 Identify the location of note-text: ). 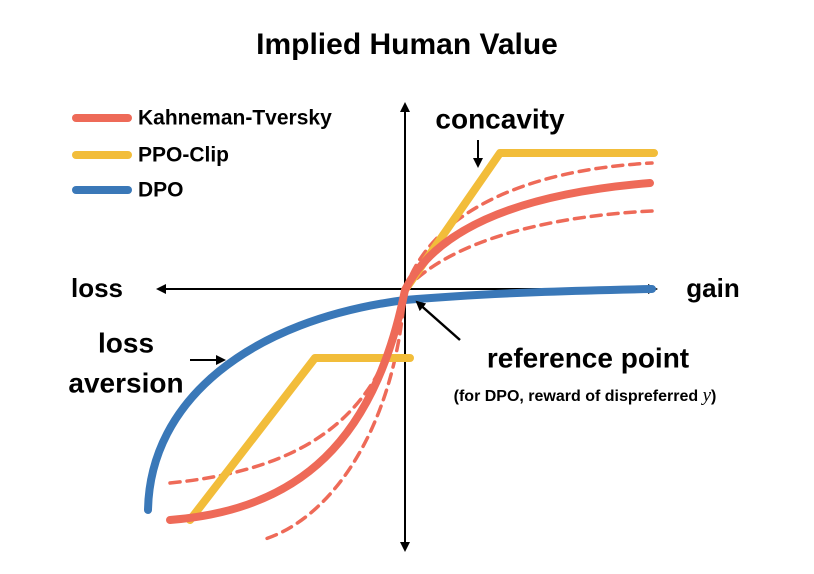
(713, 396).